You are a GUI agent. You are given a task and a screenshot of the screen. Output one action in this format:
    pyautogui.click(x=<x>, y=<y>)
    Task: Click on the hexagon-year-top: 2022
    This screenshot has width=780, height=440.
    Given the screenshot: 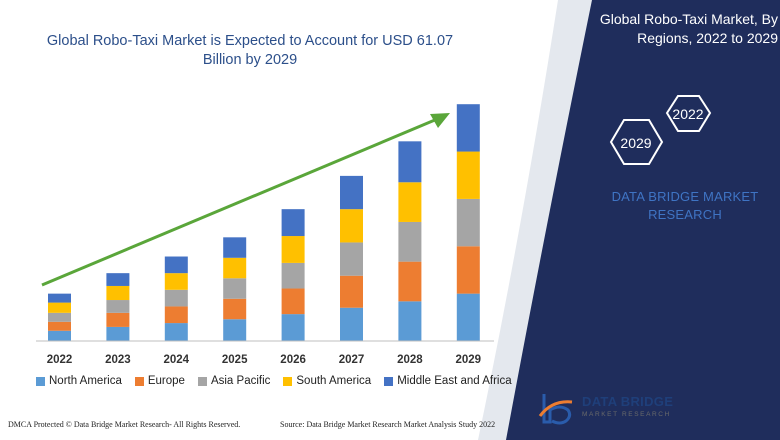 What is the action you would take?
    pyautogui.click(x=687, y=114)
    